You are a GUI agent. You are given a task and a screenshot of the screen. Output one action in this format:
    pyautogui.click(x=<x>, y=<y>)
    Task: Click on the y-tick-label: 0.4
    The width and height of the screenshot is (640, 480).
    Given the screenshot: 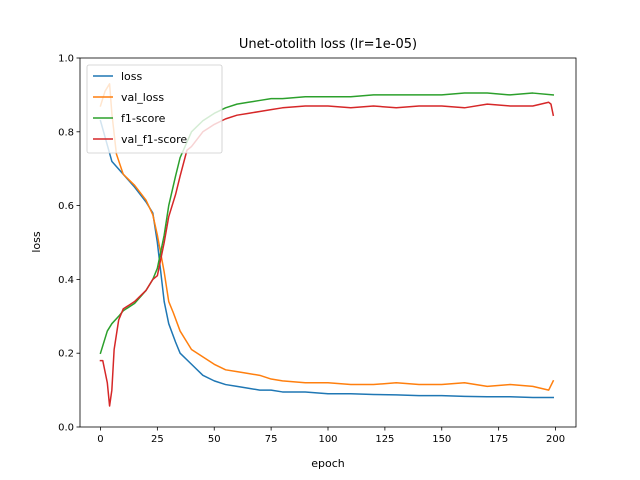 What is the action you would take?
    pyautogui.click(x=66, y=280)
    